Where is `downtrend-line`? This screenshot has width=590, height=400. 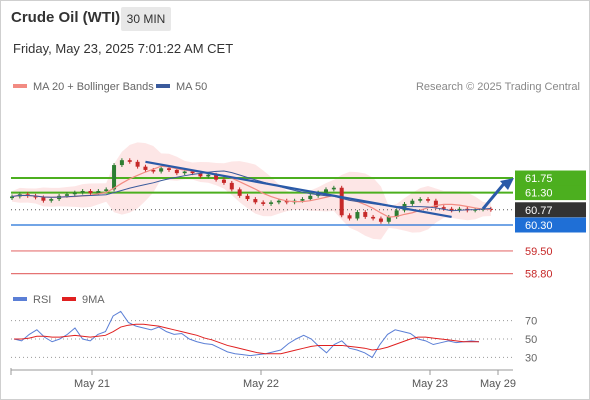
downtrend-line is located at coordinates (298, 189).